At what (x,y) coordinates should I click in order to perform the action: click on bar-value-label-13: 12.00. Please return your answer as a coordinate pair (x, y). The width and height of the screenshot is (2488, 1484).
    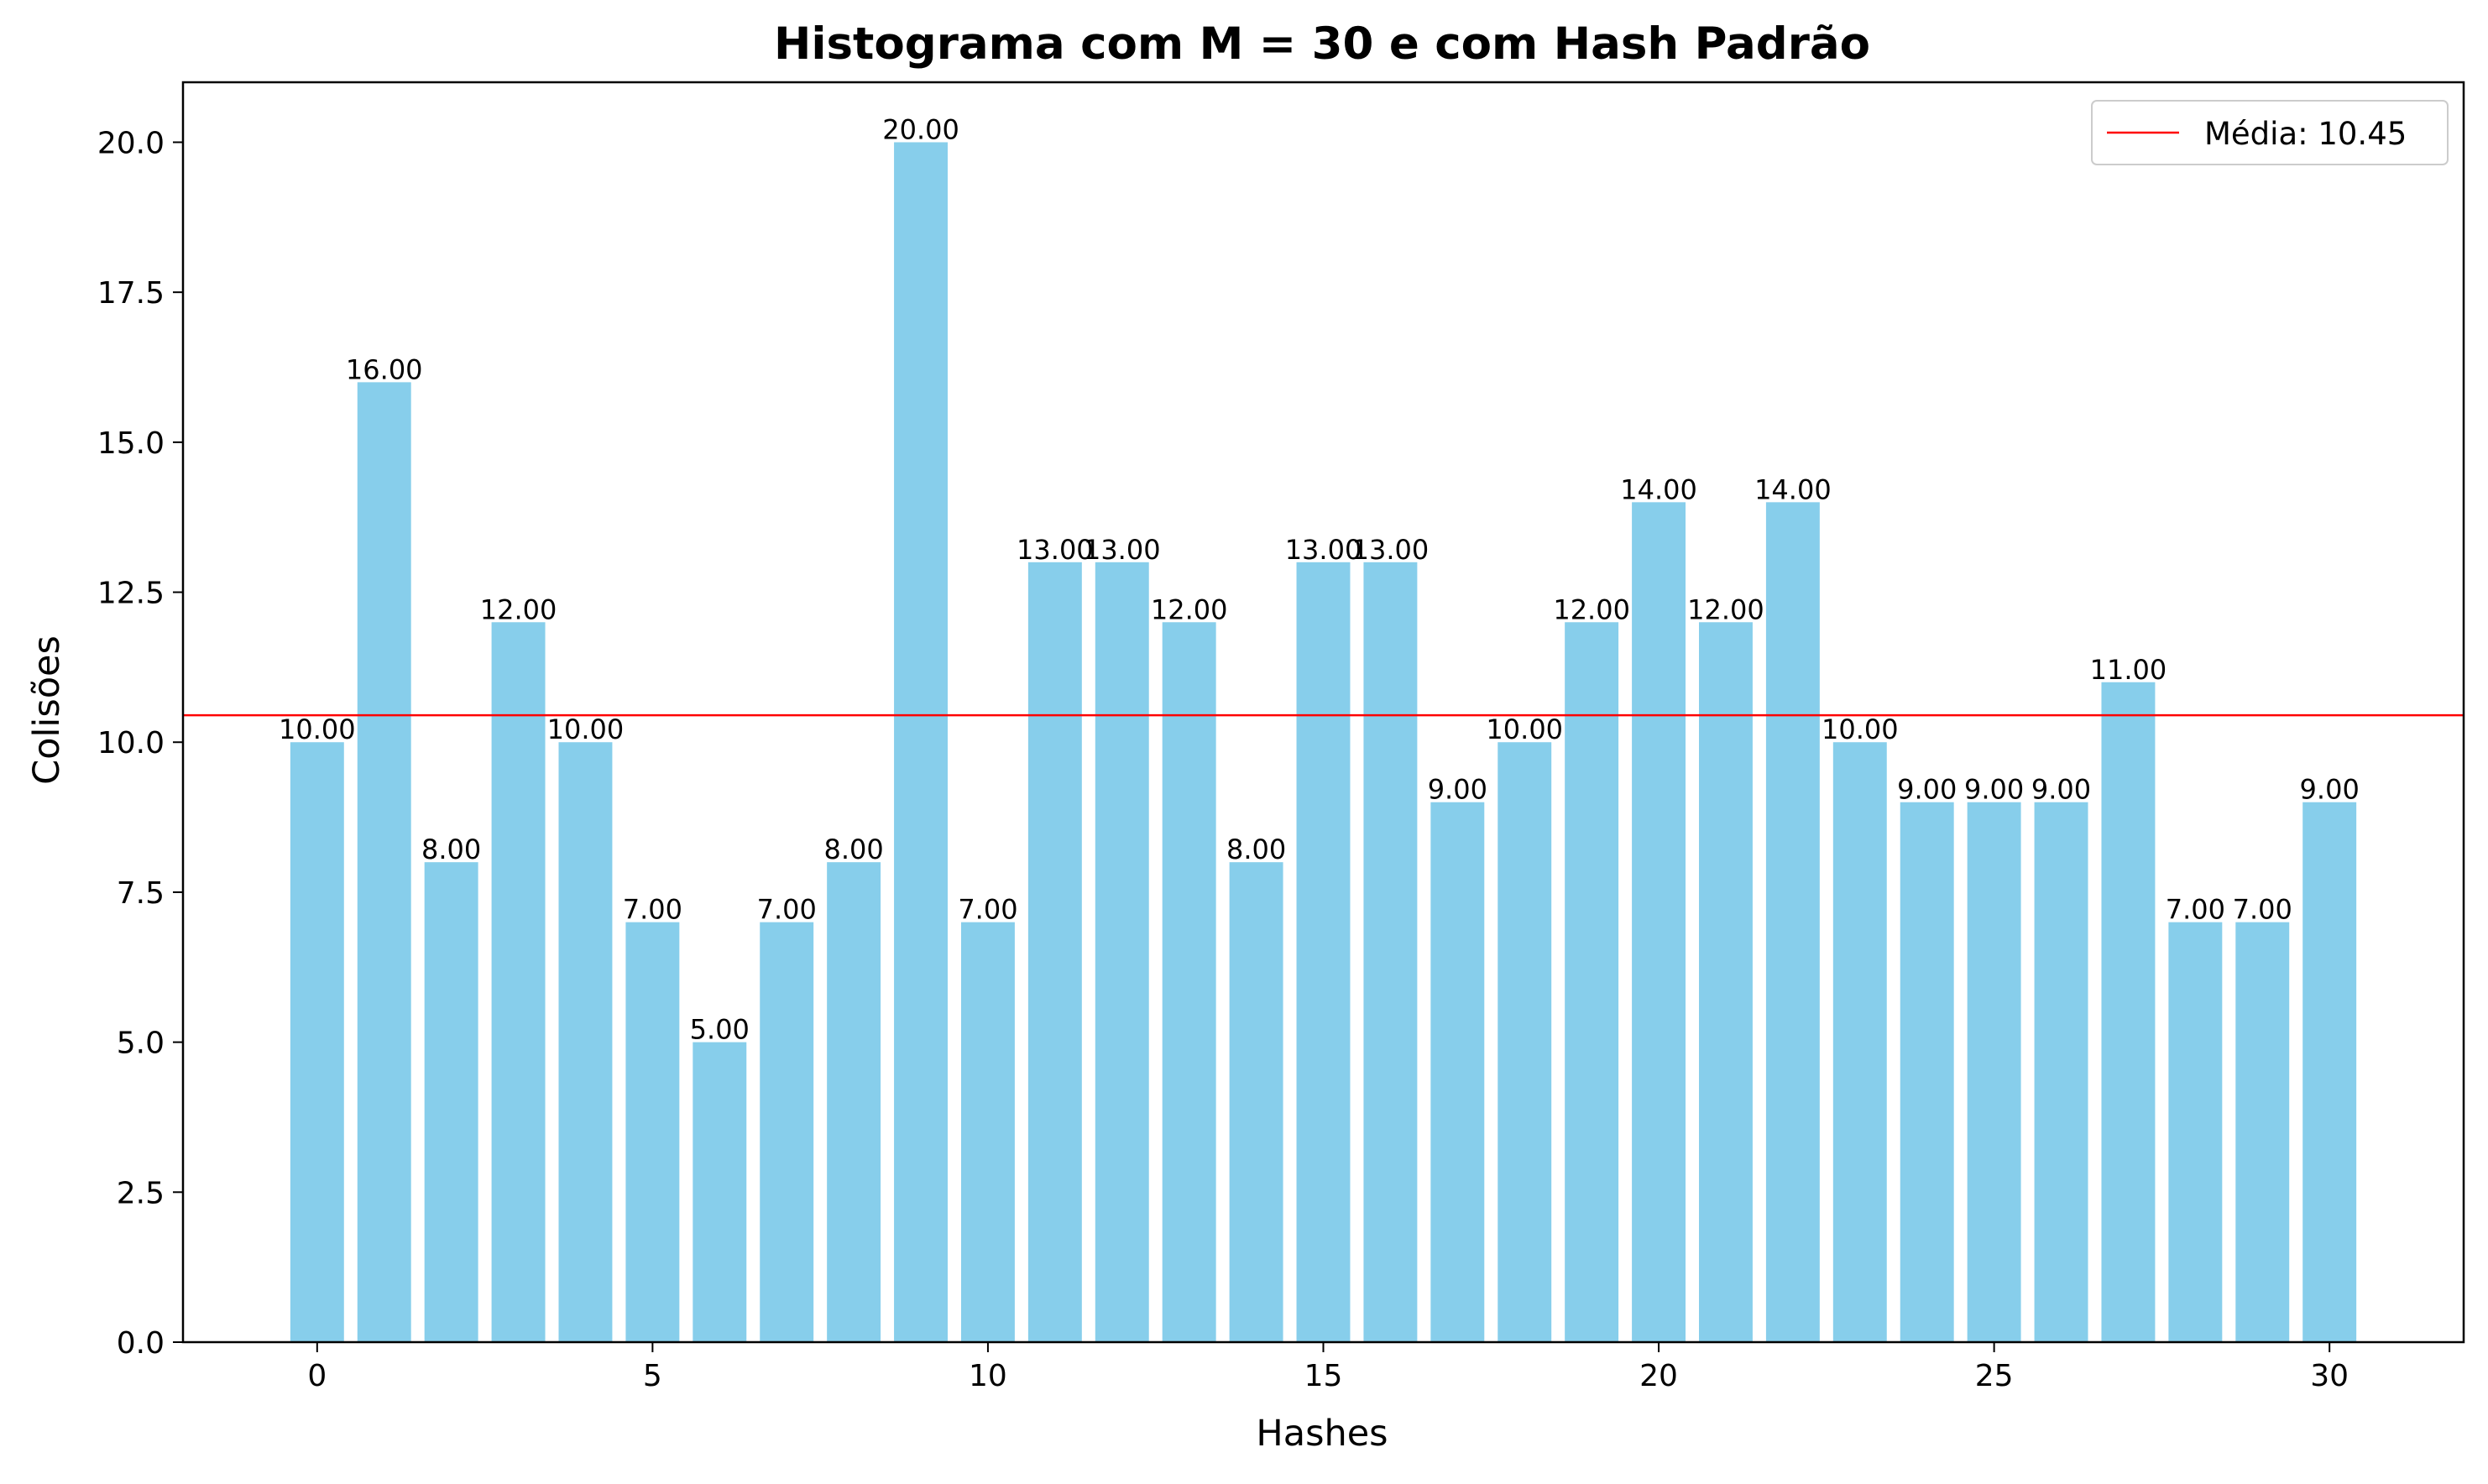
    Looking at the image, I should click on (1189, 609).